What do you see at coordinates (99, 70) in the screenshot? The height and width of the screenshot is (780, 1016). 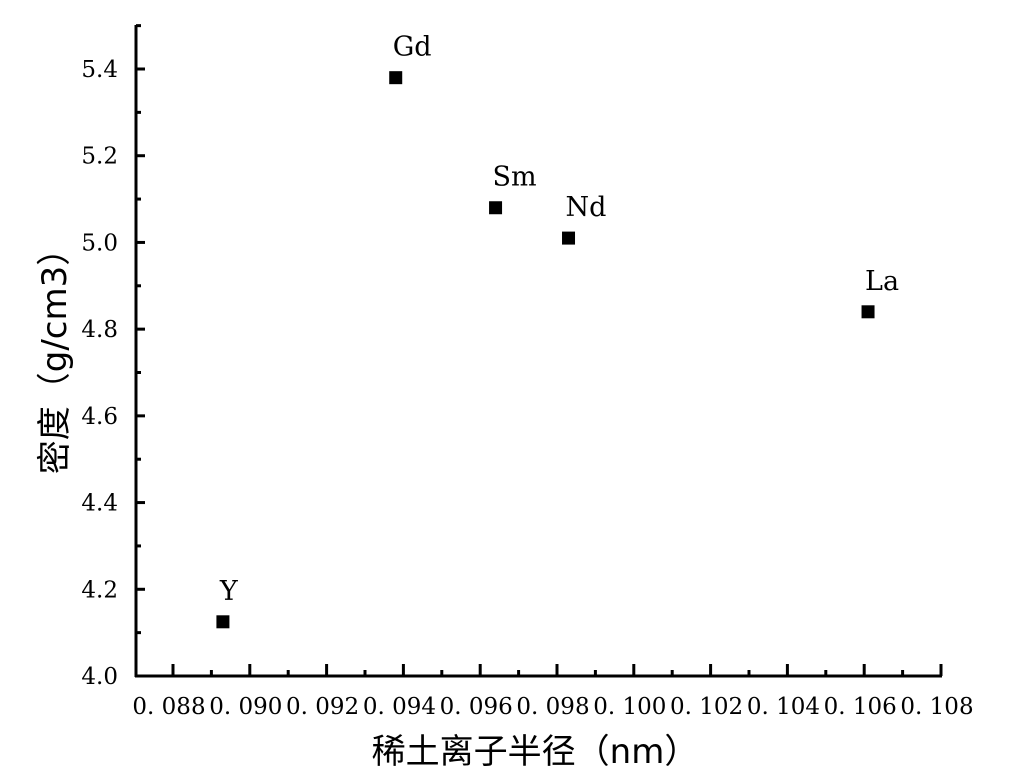 I see `y-tick-label: 5.4` at bounding box center [99, 70].